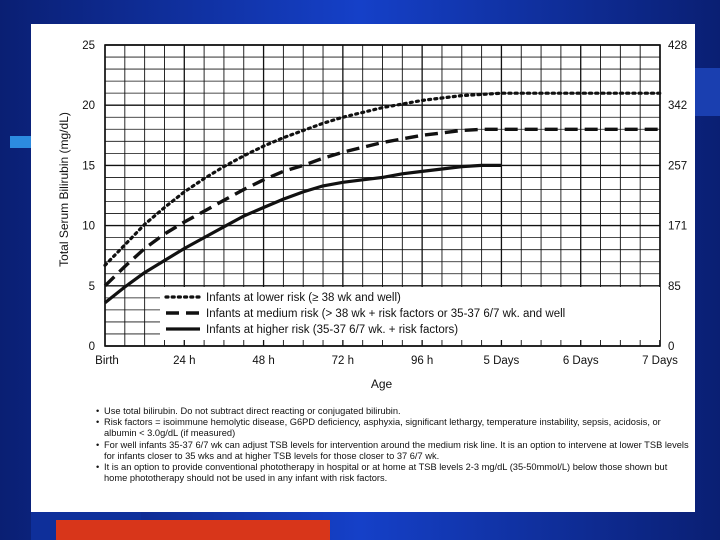 Image resolution: width=720 pixels, height=540 pixels. Describe the element at coordinates (193, 530) in the screenshot. I see `accent-bar-bottom` at that location.